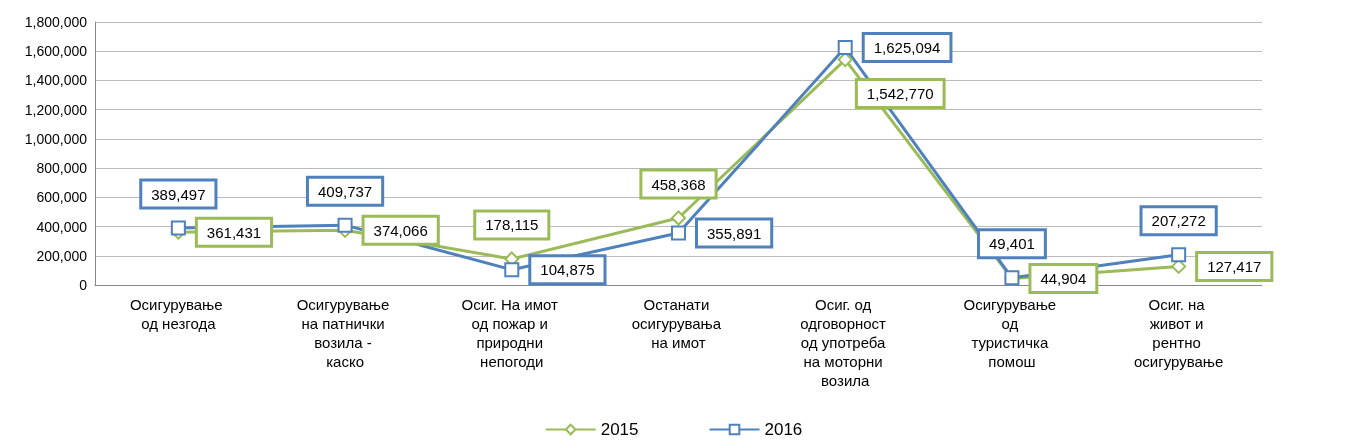  What do you see at coordinates (512, 225) in the screenshot?
I see `data-label: 178,115` at bounding box center [512, 225].